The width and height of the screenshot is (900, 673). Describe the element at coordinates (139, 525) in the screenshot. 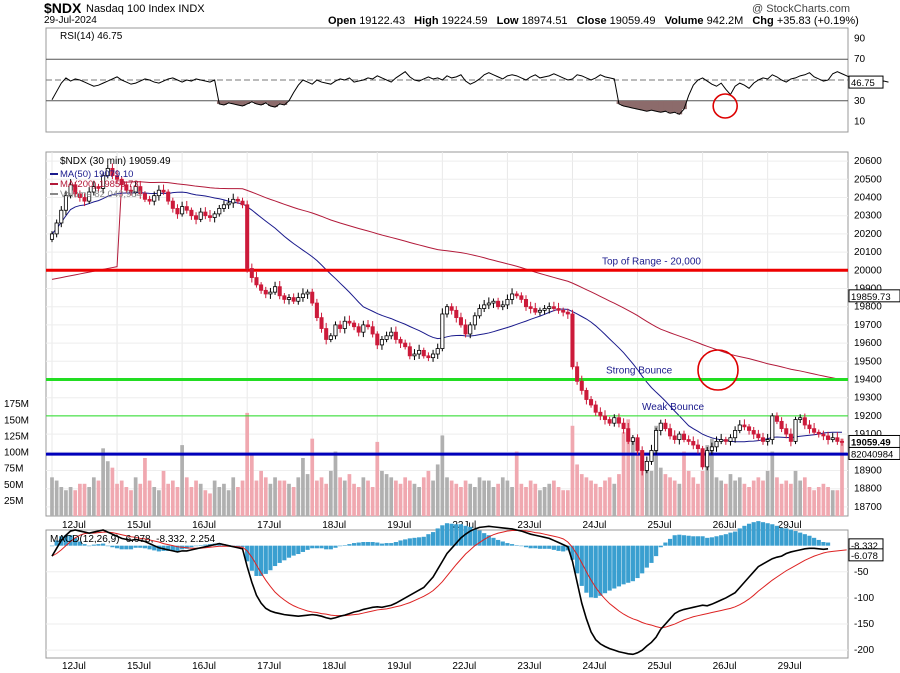

I see `price-x-tick-label: 15Jul` at that location.